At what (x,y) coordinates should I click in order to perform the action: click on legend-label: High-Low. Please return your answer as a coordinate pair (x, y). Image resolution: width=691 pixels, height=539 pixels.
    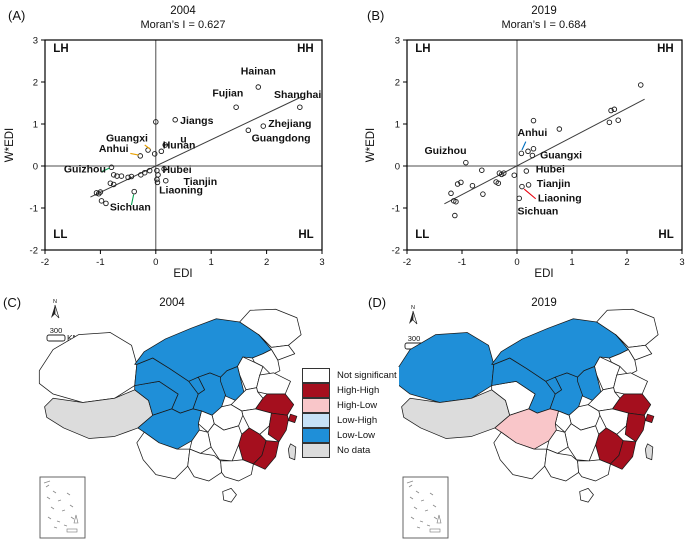
    Looking at the image, I should click on (357, 405).